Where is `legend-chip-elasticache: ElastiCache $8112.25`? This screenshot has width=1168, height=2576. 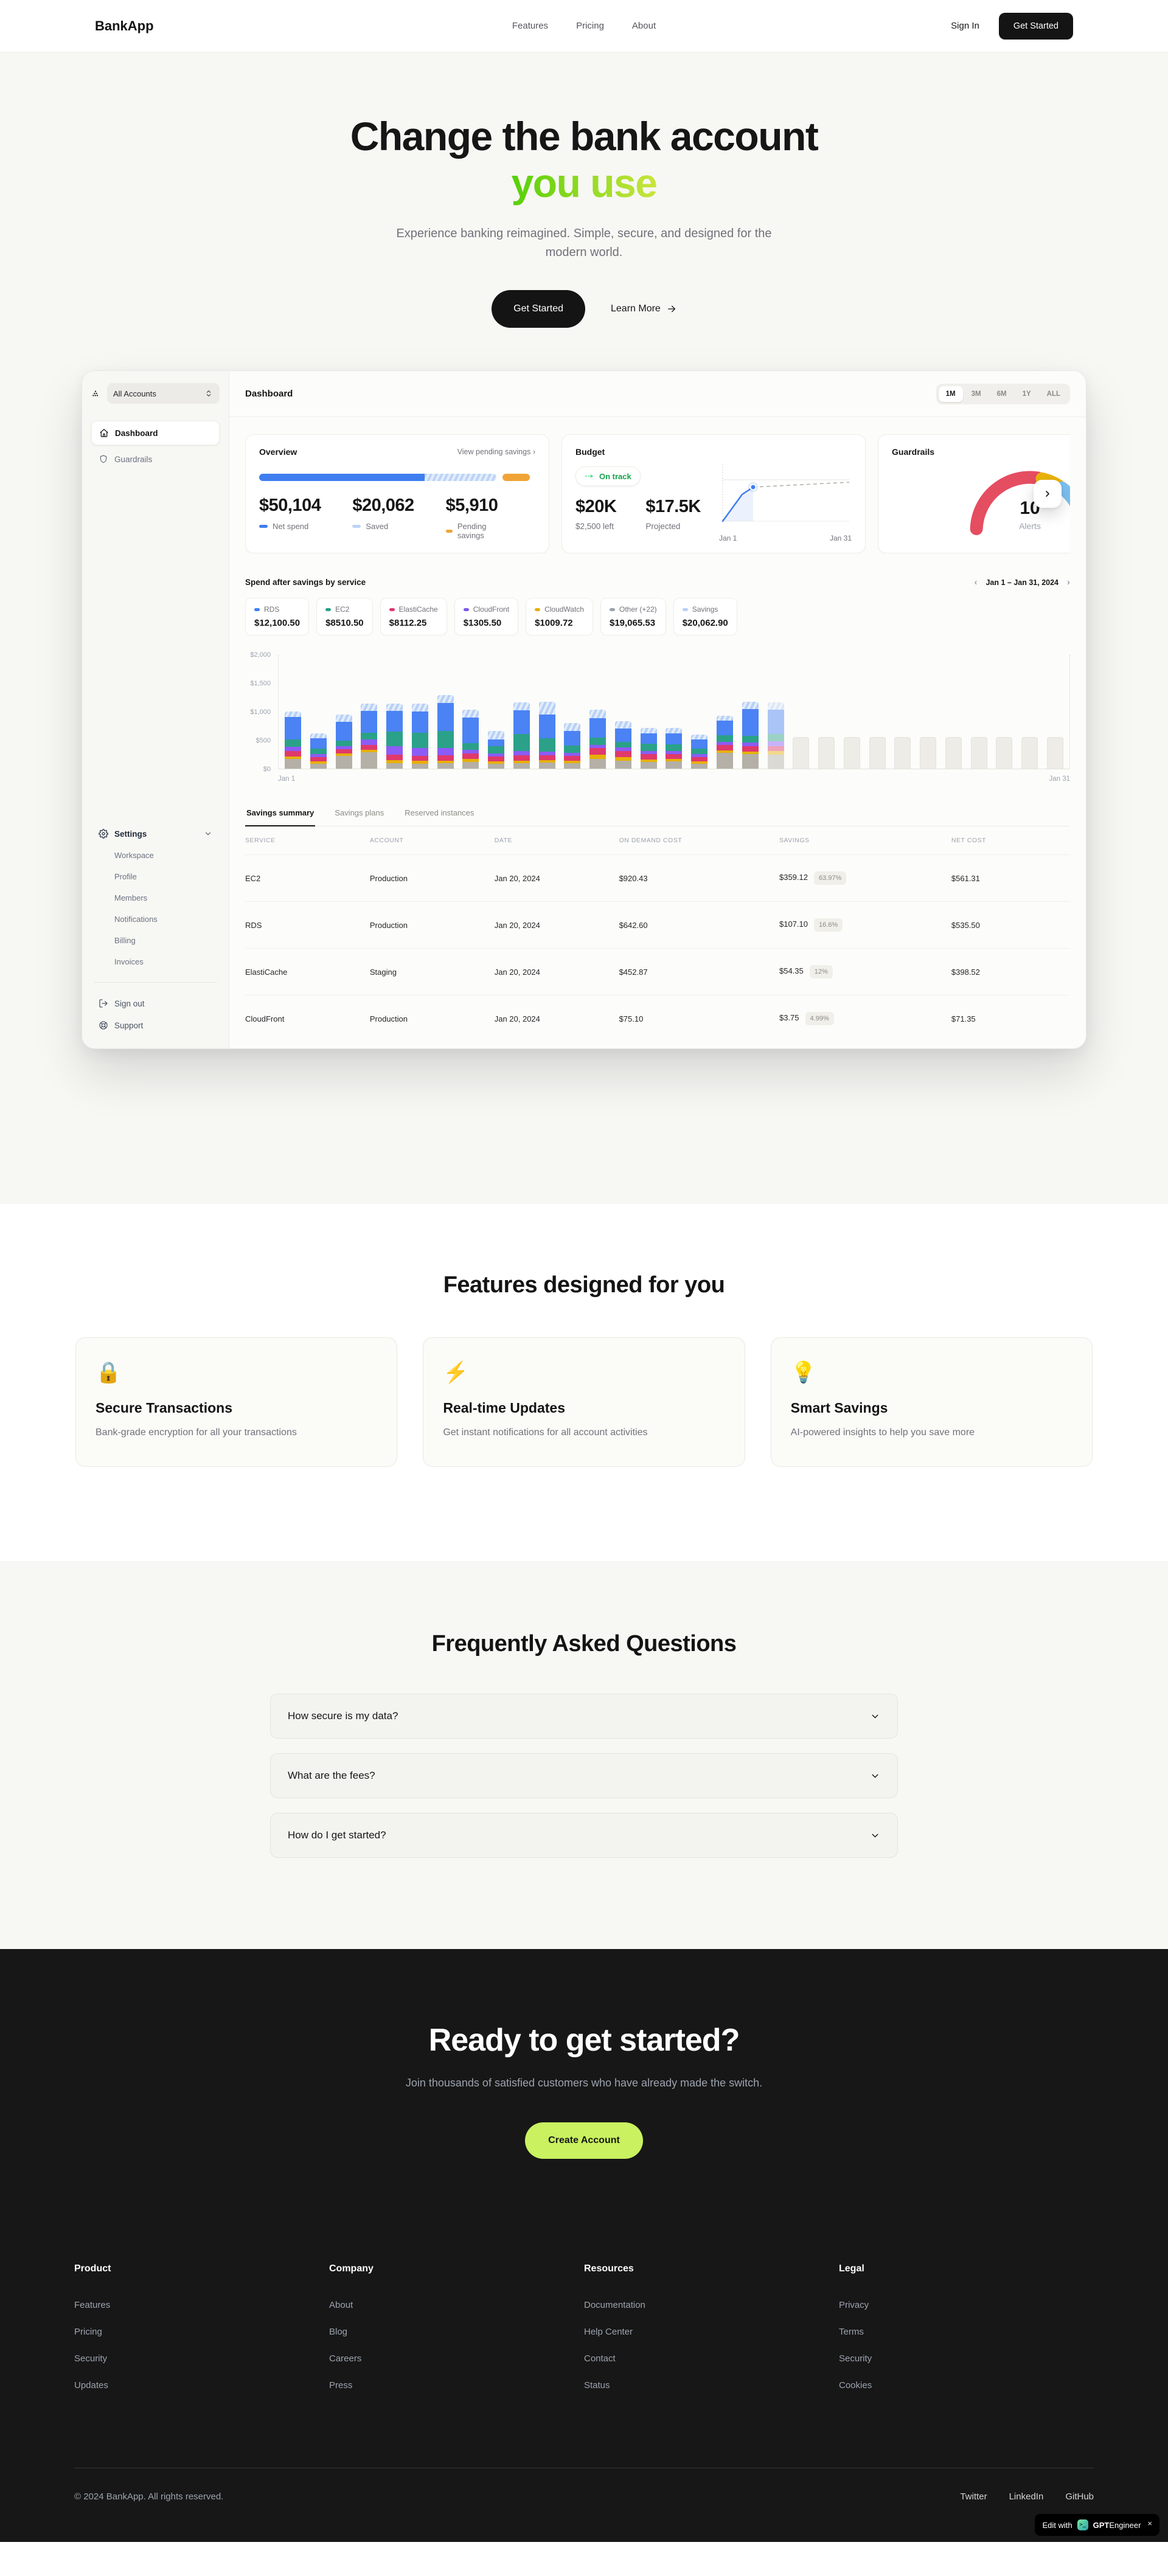 legend-chip-elasticache: ElastiCache $8112.25 is located at coordinates (413, 617).